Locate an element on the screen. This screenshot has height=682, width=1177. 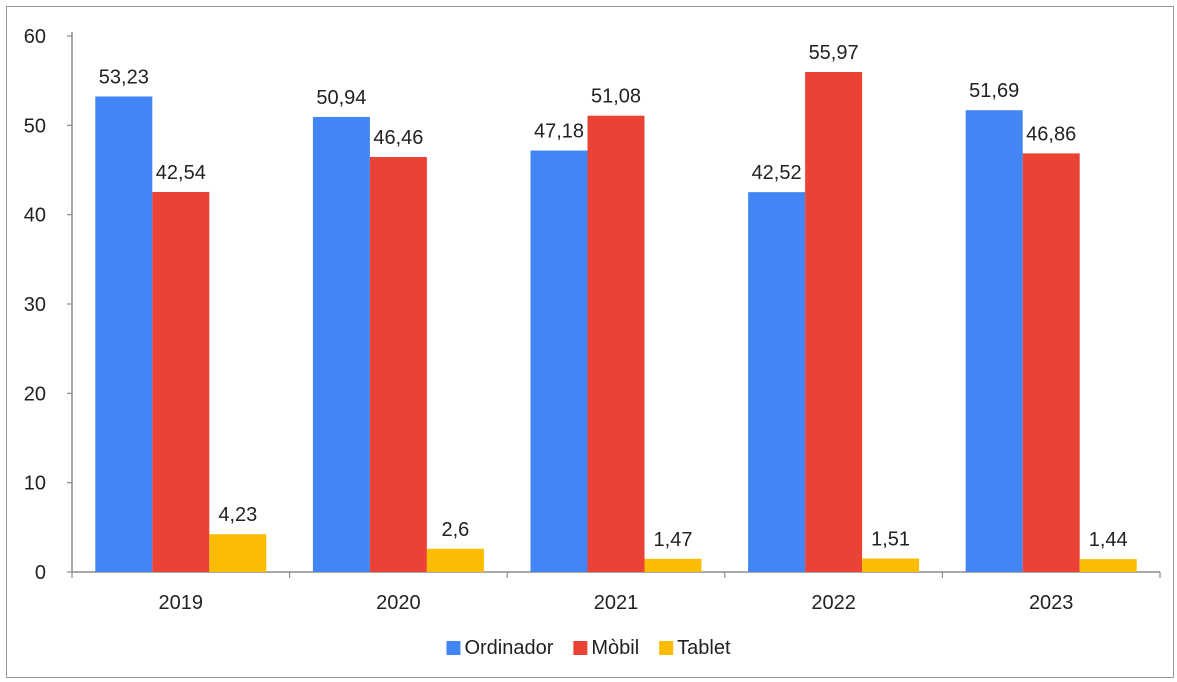
legend-swatch-mòbil is located at coordinates (580, 648).